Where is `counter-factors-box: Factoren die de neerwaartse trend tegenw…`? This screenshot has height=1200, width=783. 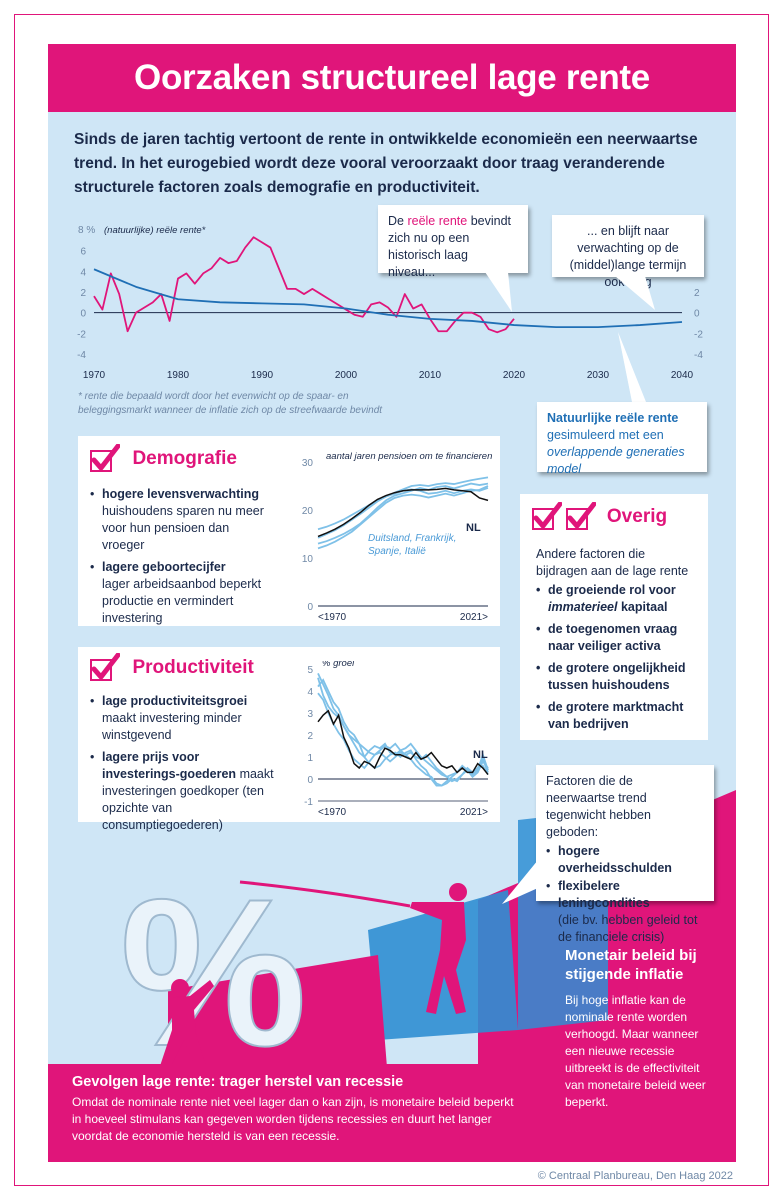 counter-factors-box: Factoren die de neerwaartse trend tegenw… is located at coordinates (625, 854).